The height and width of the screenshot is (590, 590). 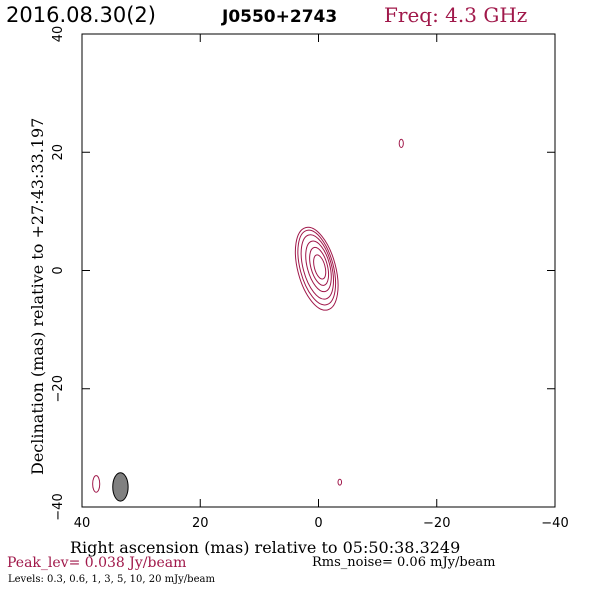 What do you see at coordinates (58, 506) in the screenshot?
I see `y-tick-label: −40` at bounding box center [58, 506].